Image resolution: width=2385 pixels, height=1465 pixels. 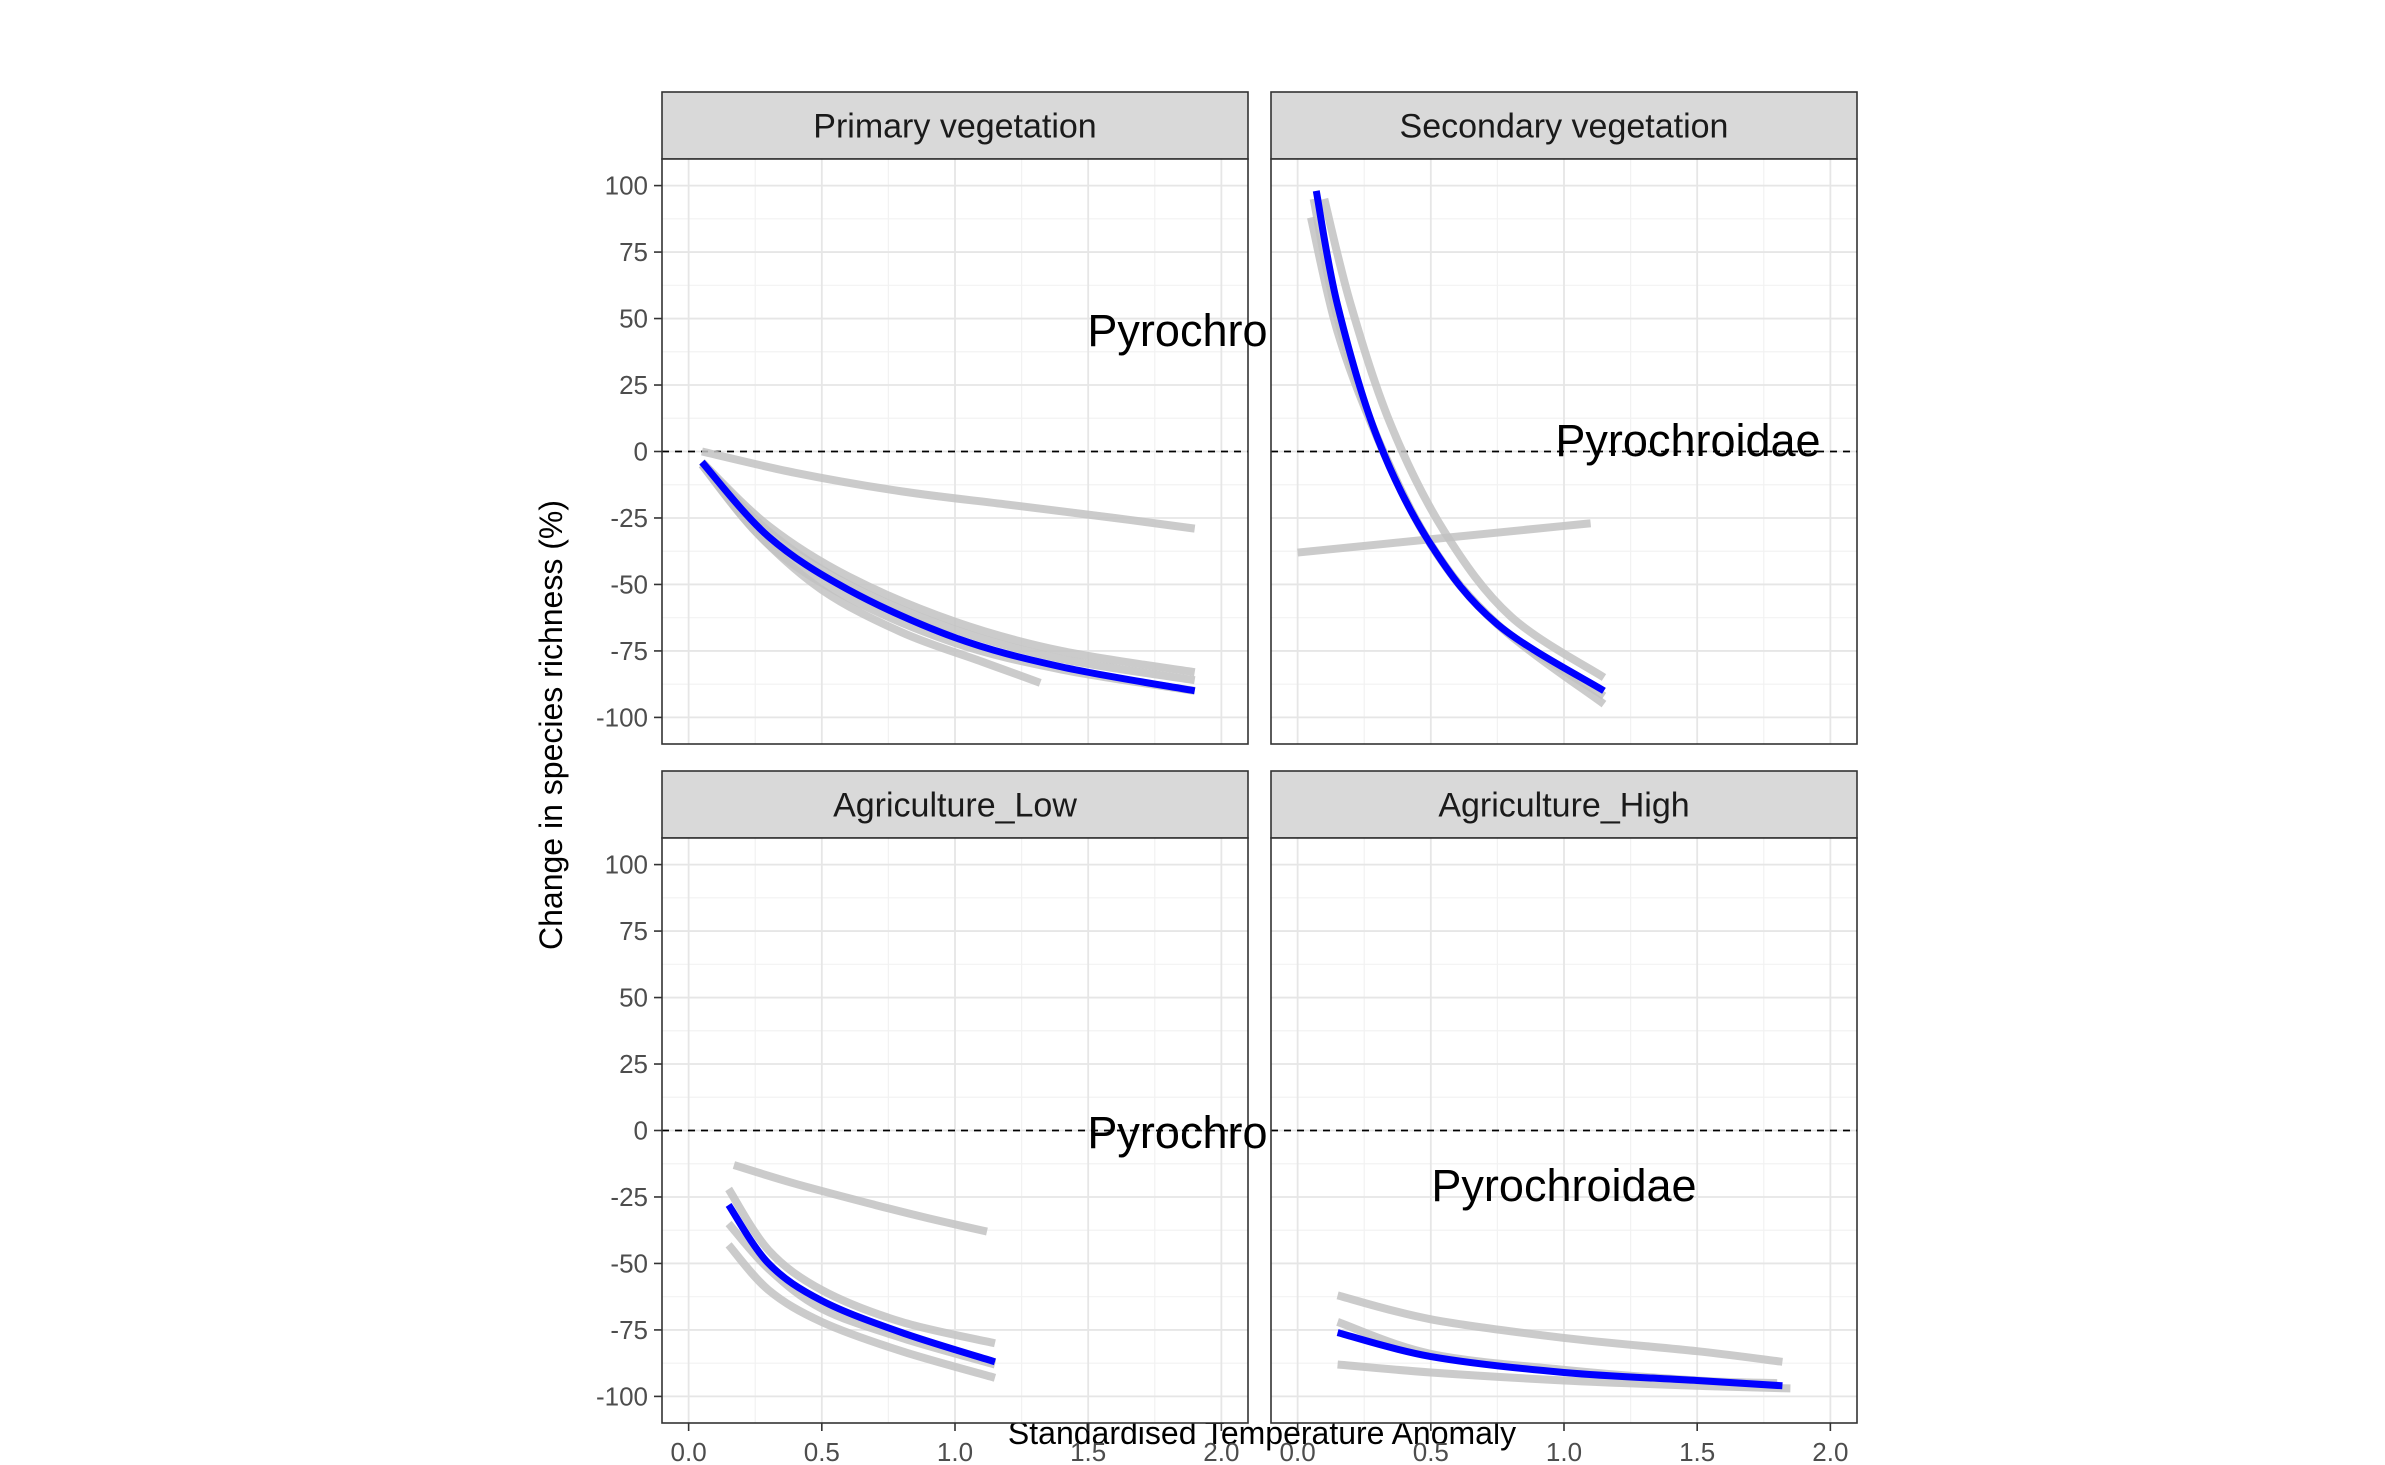 I want to click on panel-4-annotation: Pyrochroidae, so click(x=1563, y=1185).